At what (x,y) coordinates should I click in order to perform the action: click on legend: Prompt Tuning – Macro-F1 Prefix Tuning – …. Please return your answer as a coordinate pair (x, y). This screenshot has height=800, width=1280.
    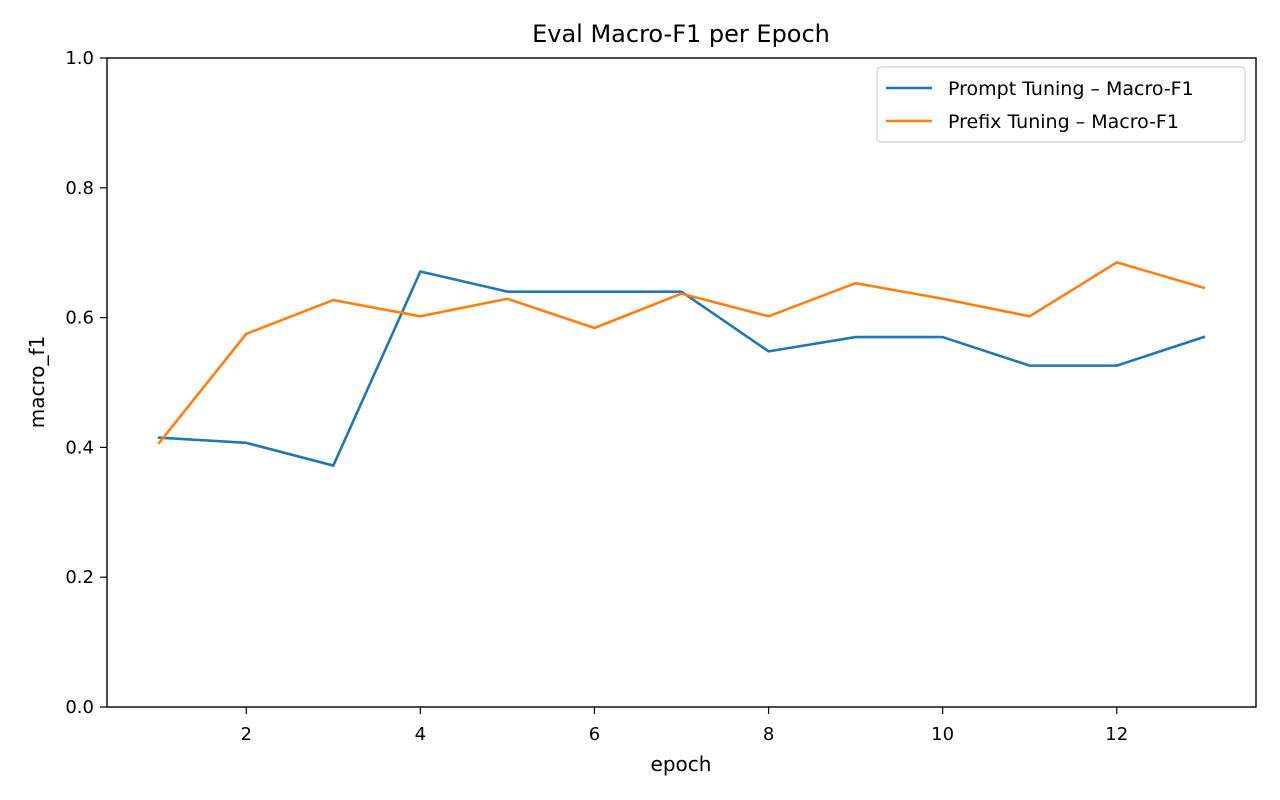
    Looking at the image, I should click on (1061, 104).